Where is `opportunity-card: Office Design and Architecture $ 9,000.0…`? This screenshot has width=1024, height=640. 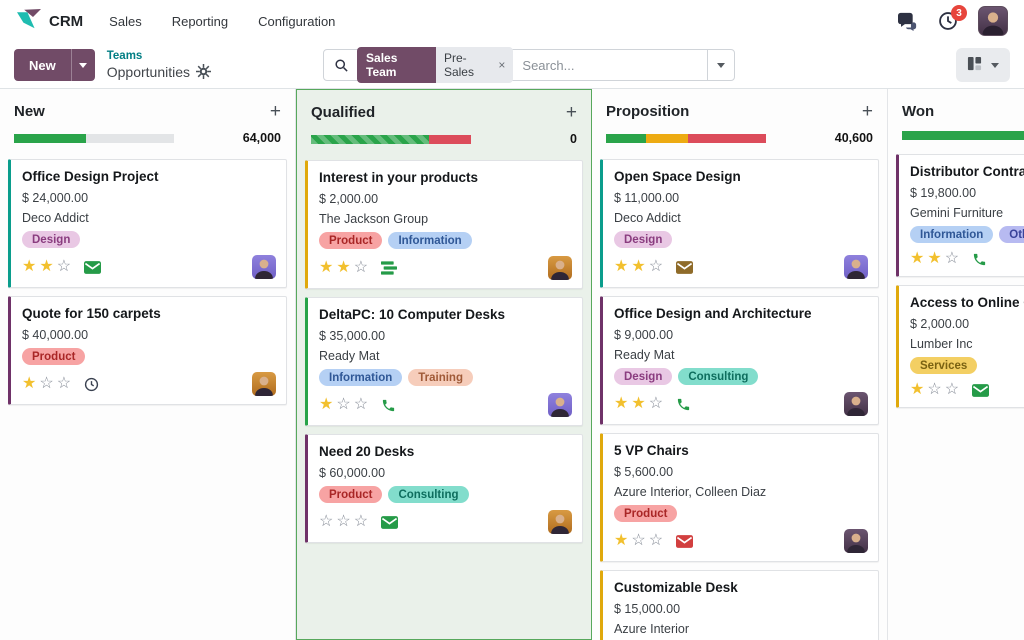
opportunity-card: Office Design and Architecture $ 9,000.0… is located at coordinates (739, 360).